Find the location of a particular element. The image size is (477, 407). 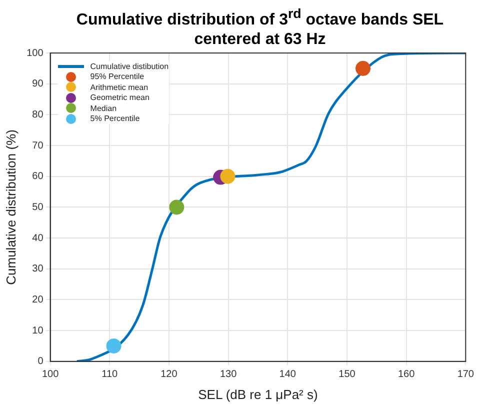

legend-label: 95% Percentile is located at coordinates (117, 77).